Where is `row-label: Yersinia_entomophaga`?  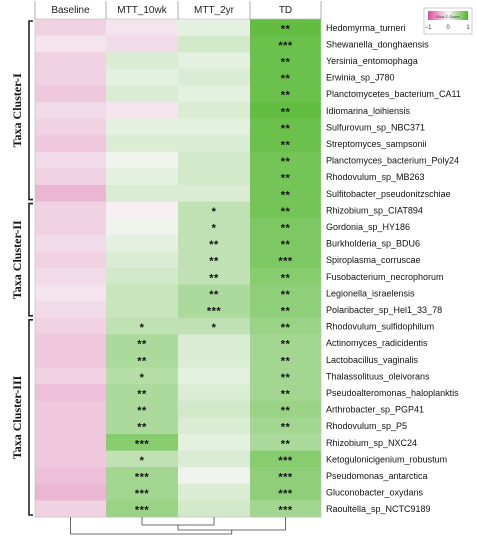
row-label: Yersinia_entomophaga is located at coordinates (372, 61).